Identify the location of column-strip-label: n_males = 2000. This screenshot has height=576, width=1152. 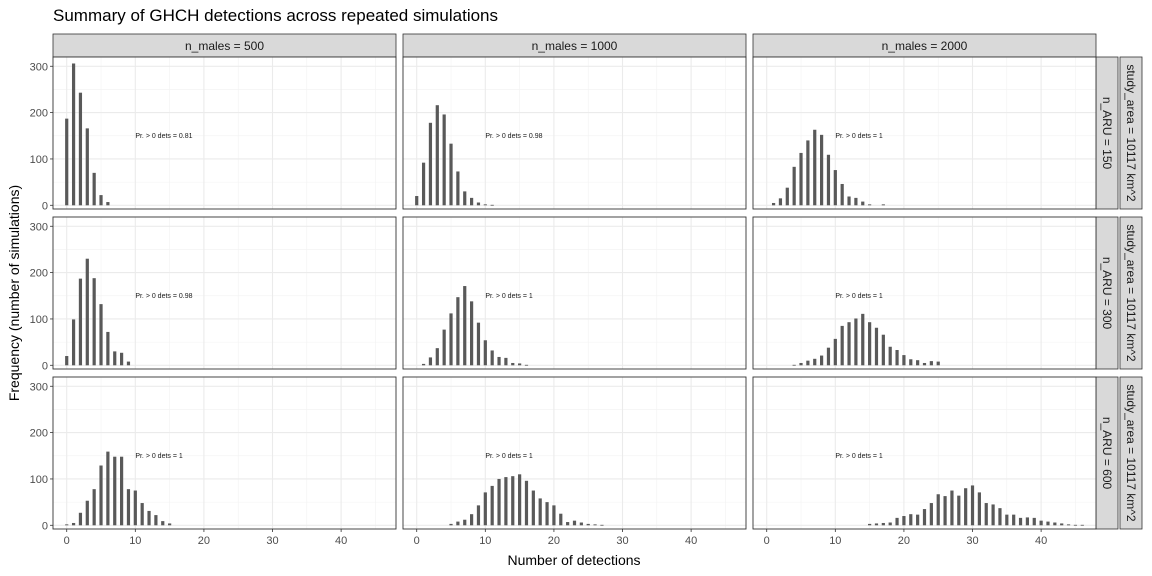
(925, 46).